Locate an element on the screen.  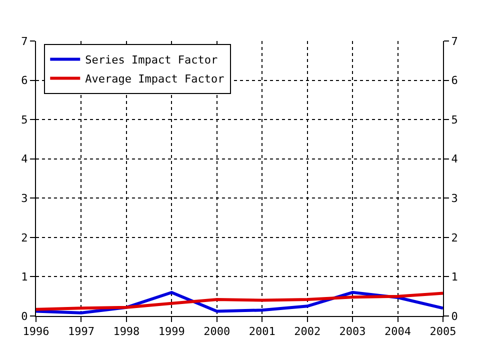
legend-label: Series Impact Factor is located at coordinates (151, 60).